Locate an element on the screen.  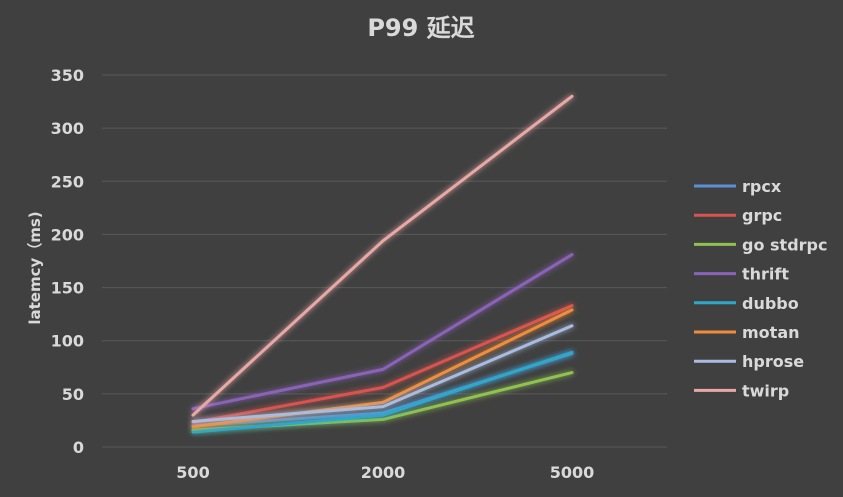
legend-item: dubbo is located at coordinates (746, 303).